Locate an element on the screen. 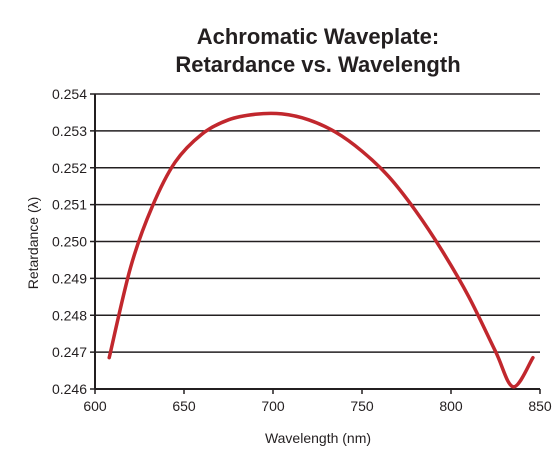  y-tick-label: 0.253 is located at coordinates (69, 131).